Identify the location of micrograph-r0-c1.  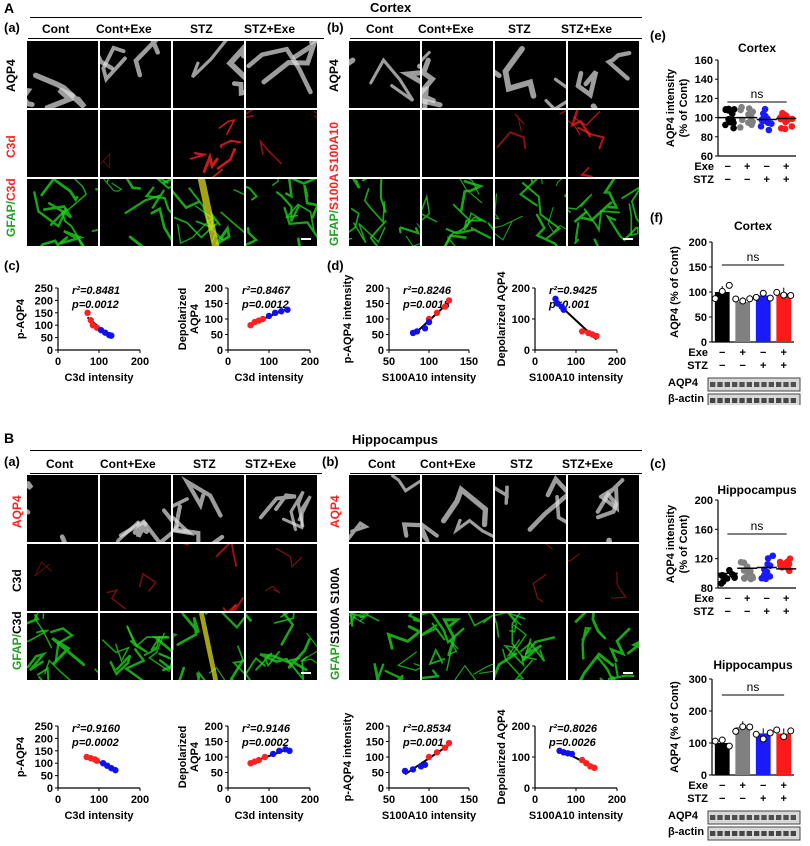
(457, 508).